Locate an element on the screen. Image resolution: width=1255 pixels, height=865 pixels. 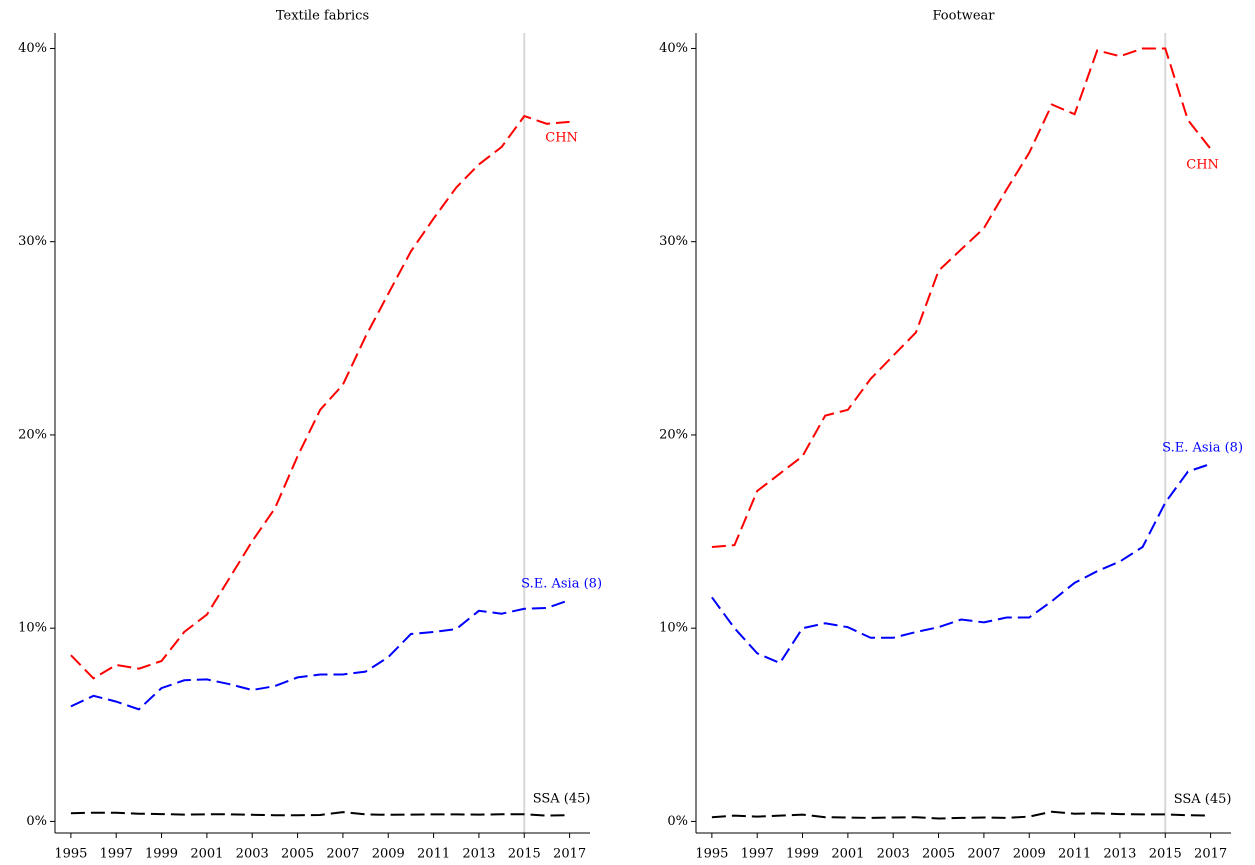
chart-title: Textile fabrics is located at coordinates (322, 16).